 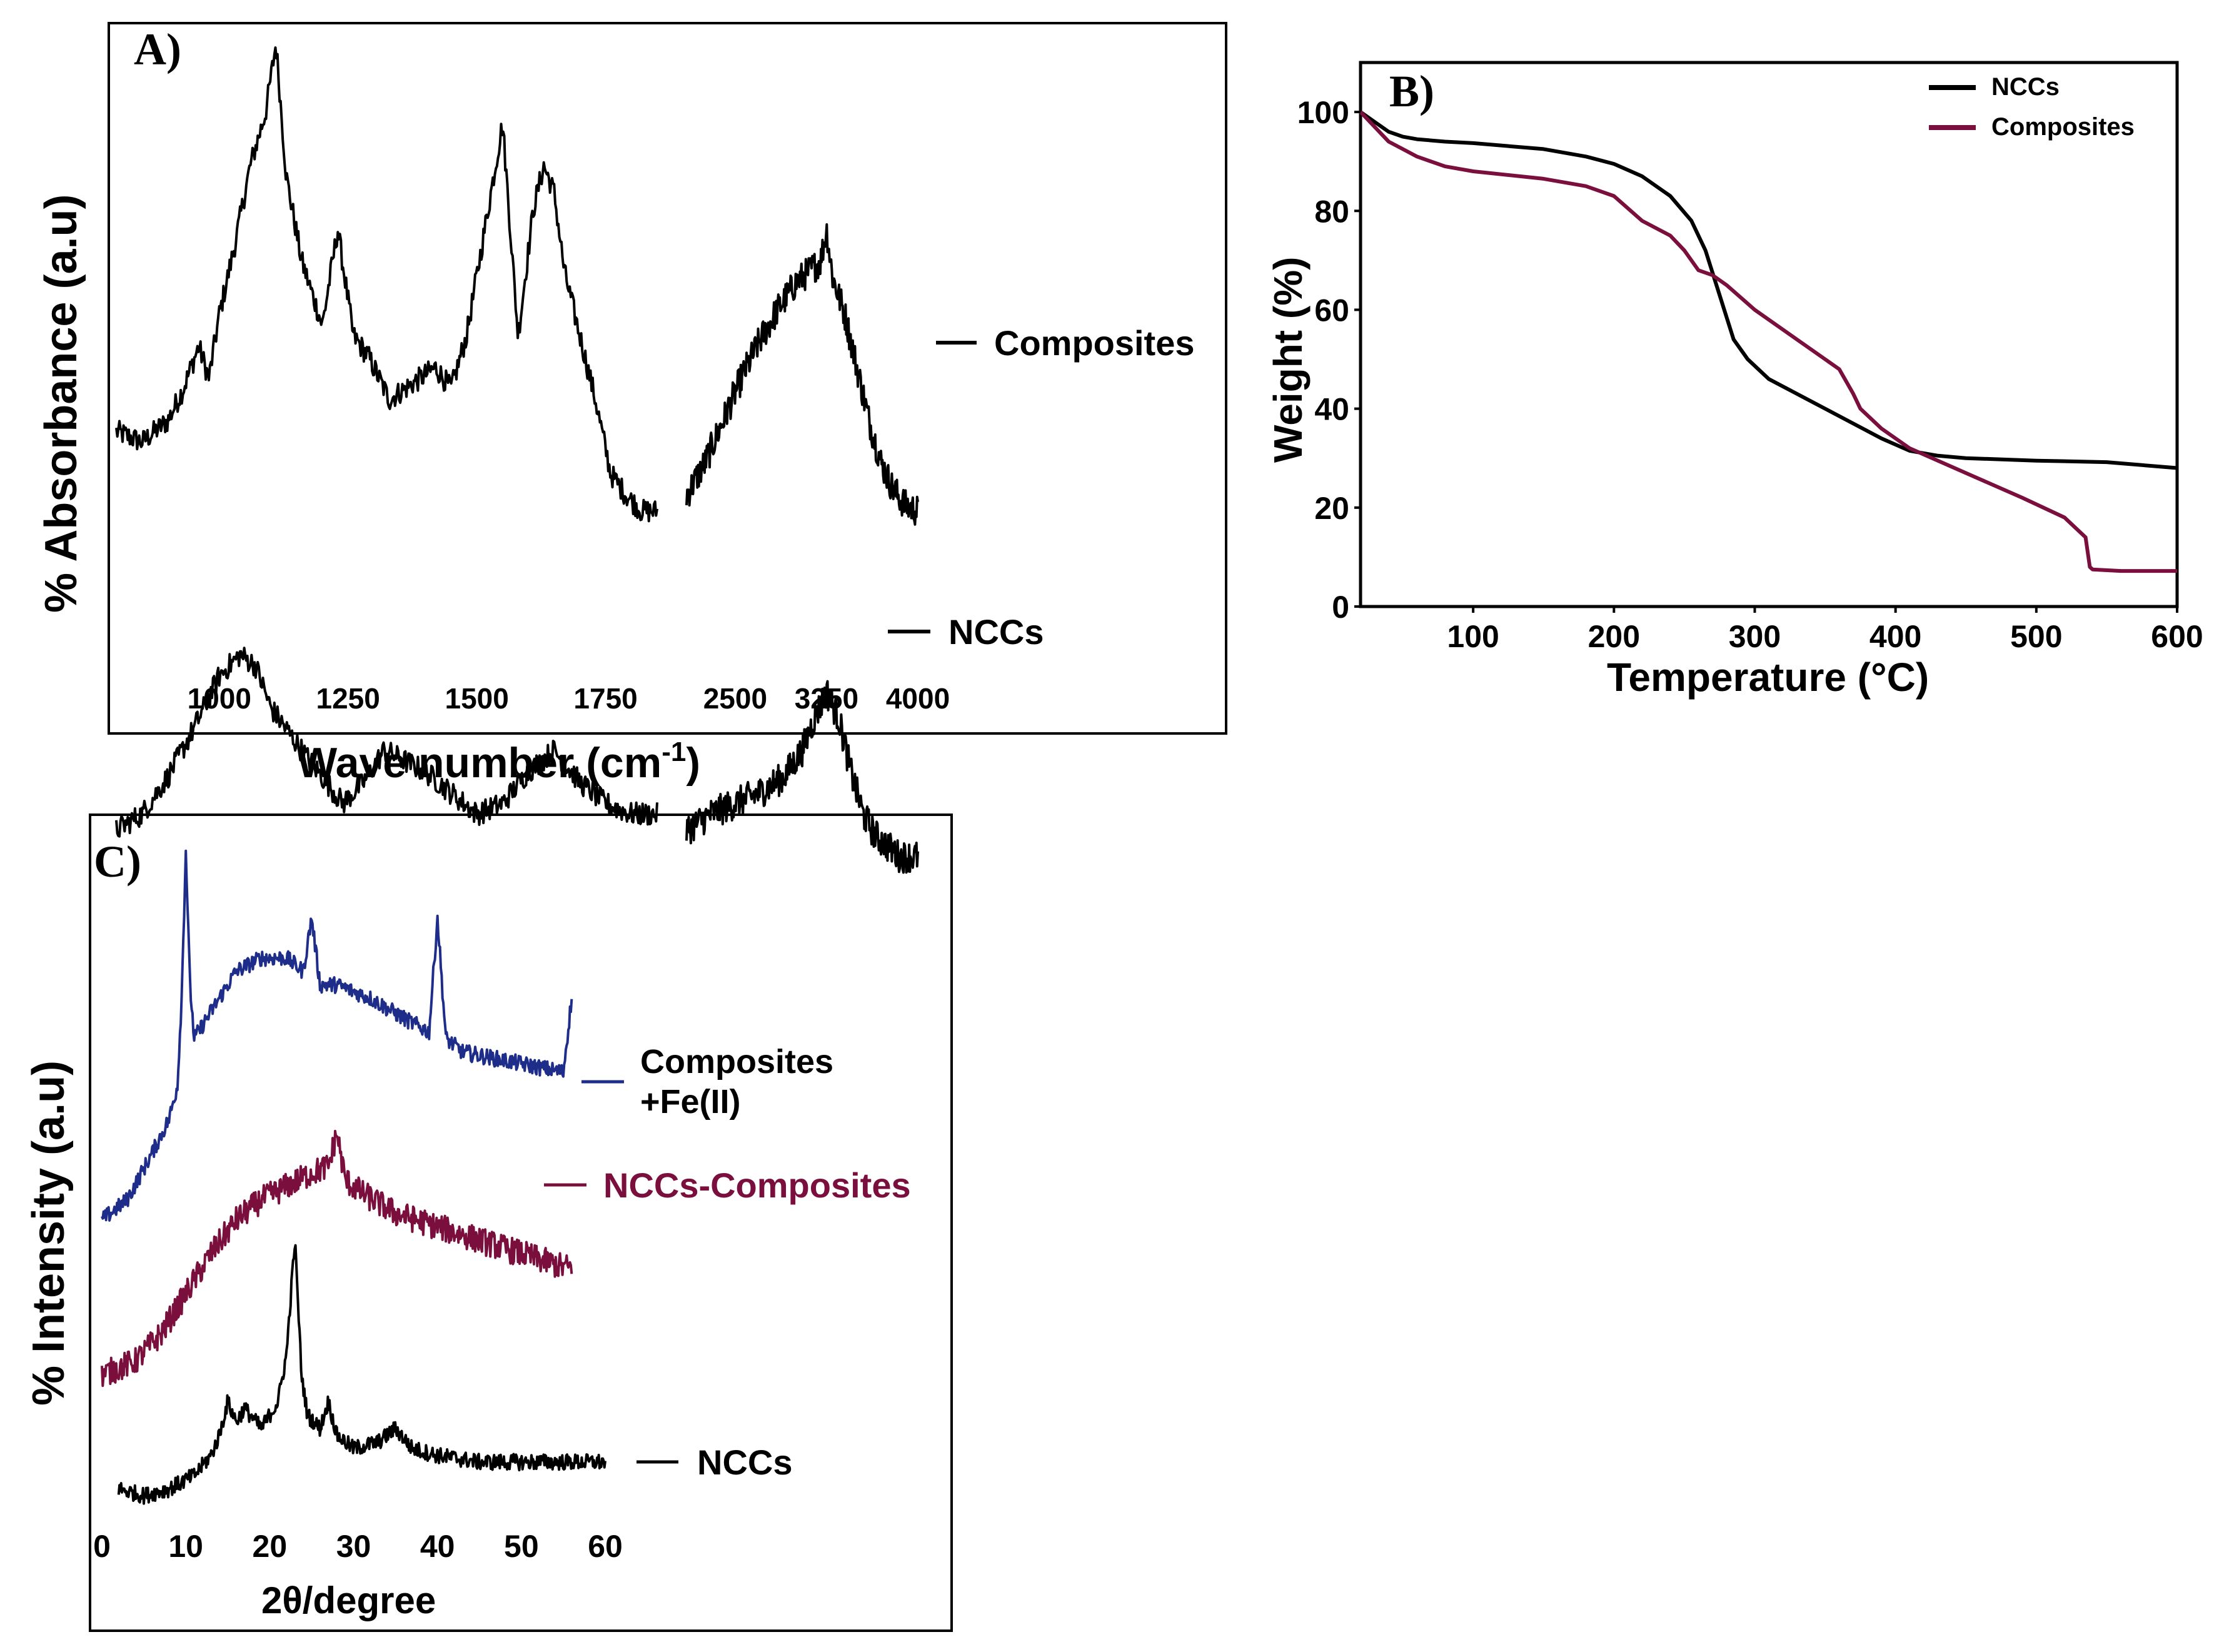 What do you see at coordinates (674, 752) in the screenshot?
I see `panel-a-xlabel-superscript: -1` at bounding box center [674, 752].